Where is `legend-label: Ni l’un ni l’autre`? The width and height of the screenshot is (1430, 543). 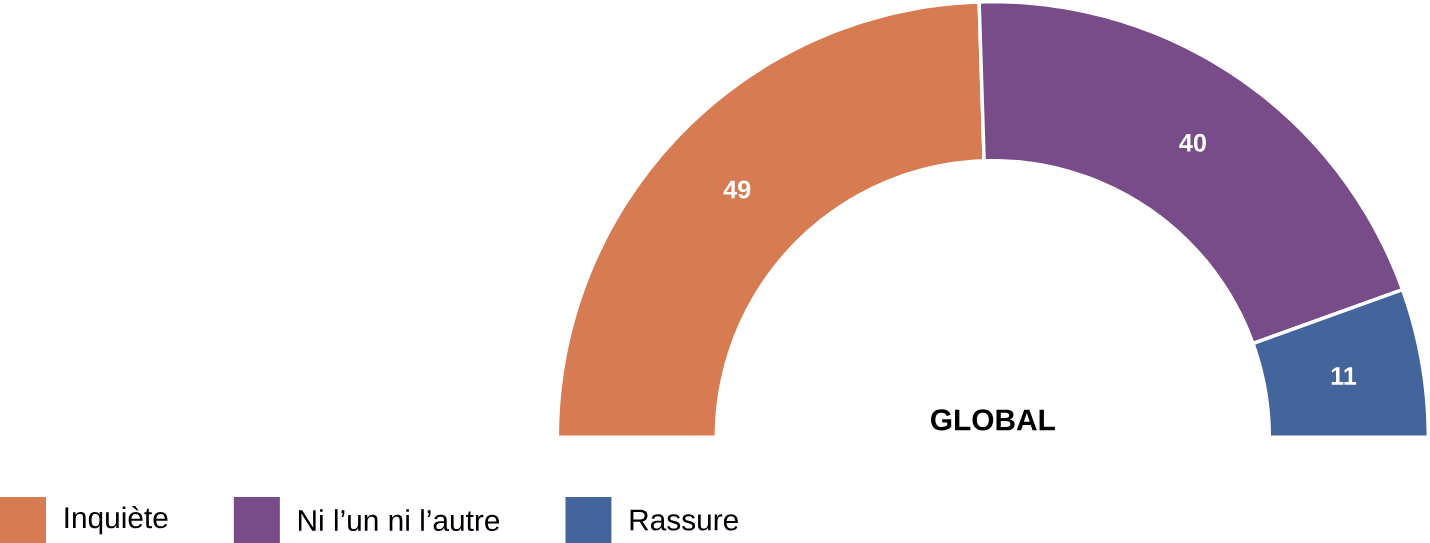 legend-label: Ni l’un ni l’autre is located at coordinates (399, 520).